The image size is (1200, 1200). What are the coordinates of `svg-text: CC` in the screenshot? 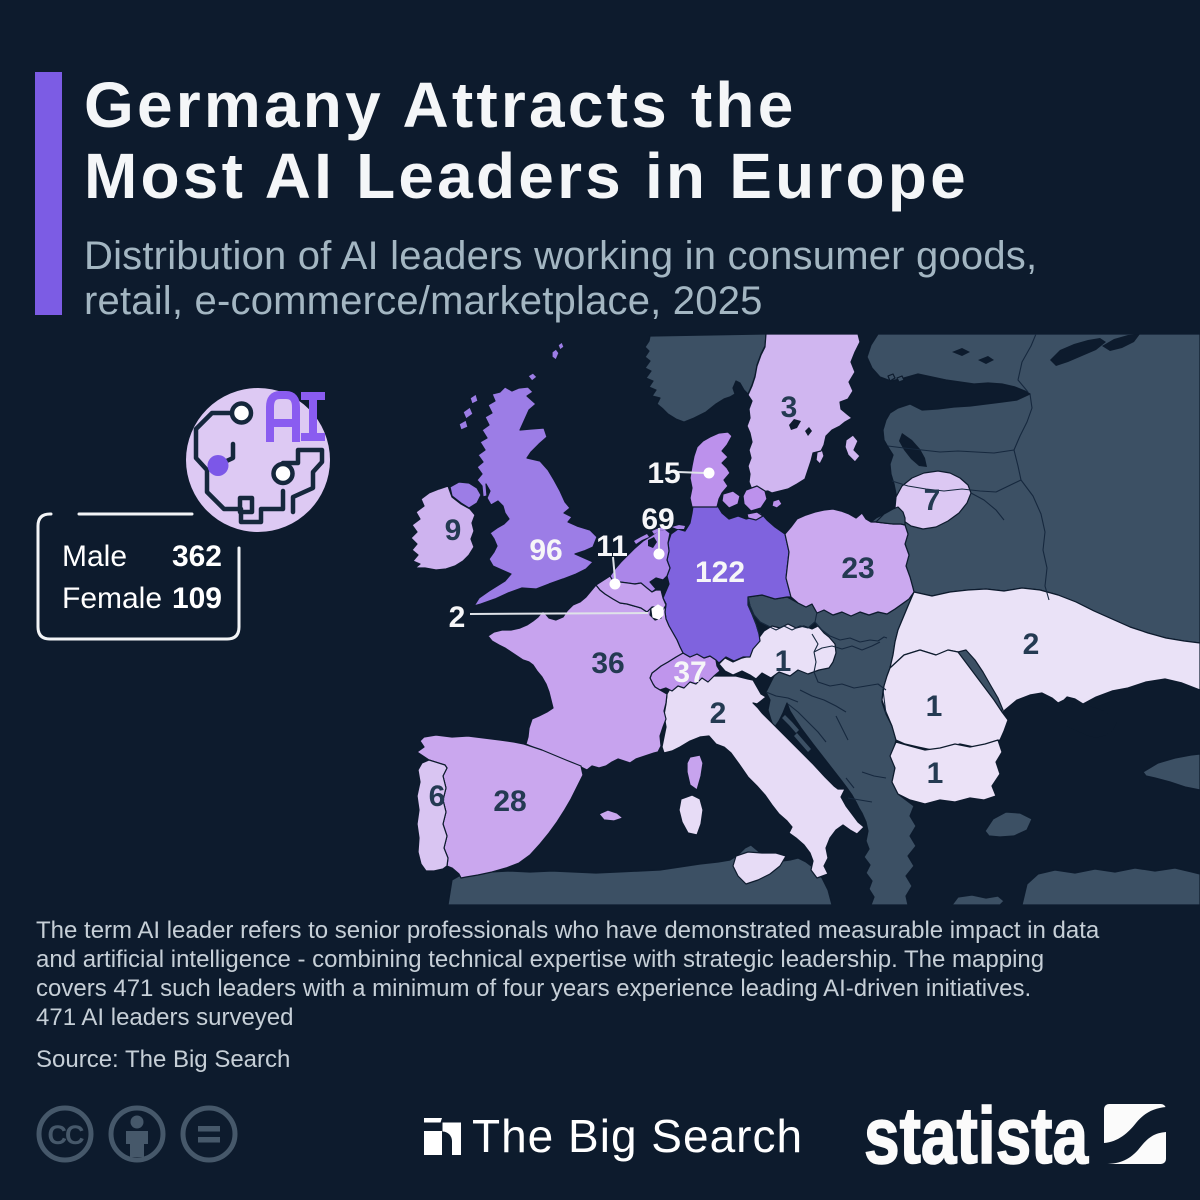 It's located at (66, 1135).